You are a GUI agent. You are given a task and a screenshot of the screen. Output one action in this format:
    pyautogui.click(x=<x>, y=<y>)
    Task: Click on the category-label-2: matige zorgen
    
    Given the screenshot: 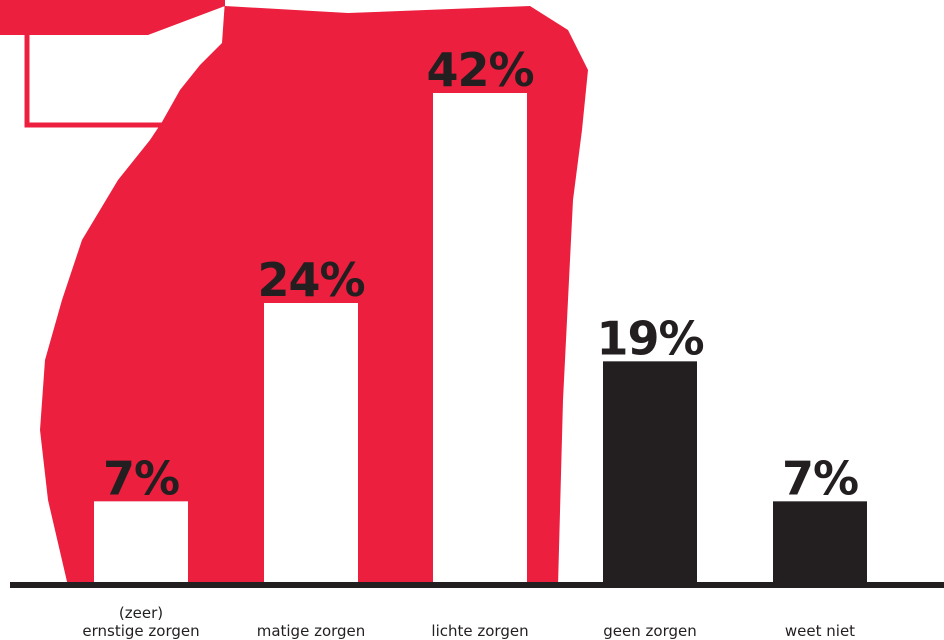 What is the action you would take?
    pyautogui.click(x=311, y=631)
    